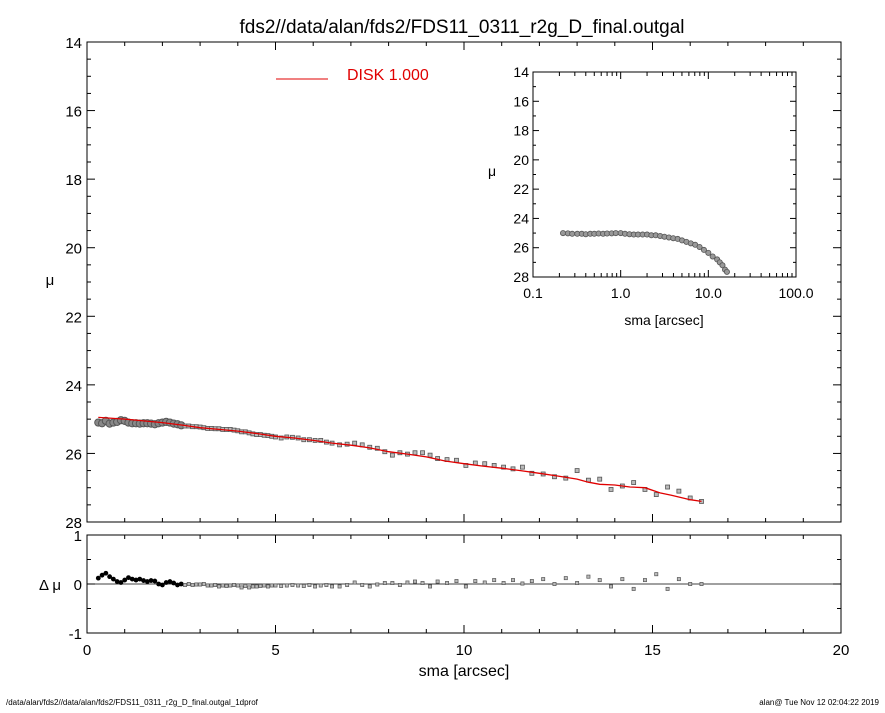 Image resolution: width=885 pixels, height=713 pixels. I want to click on inset-x-tick-label: 100.0, so click(795, 293).